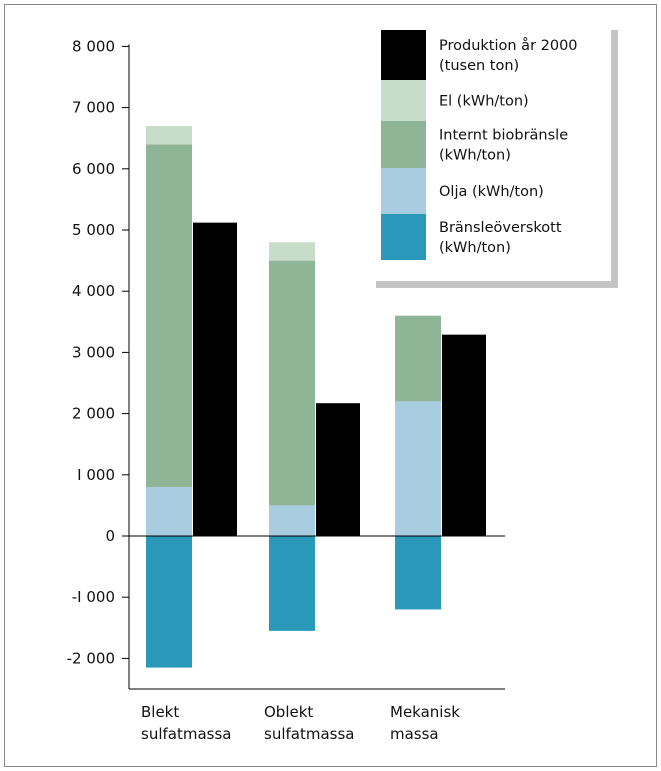 This screenshot has width=661, height=771. What do you see at coordinates (503, 136) in the screenshot?
I see `legend-label-bio-0: Internt biobränsle` at bounding box center [503, 136].